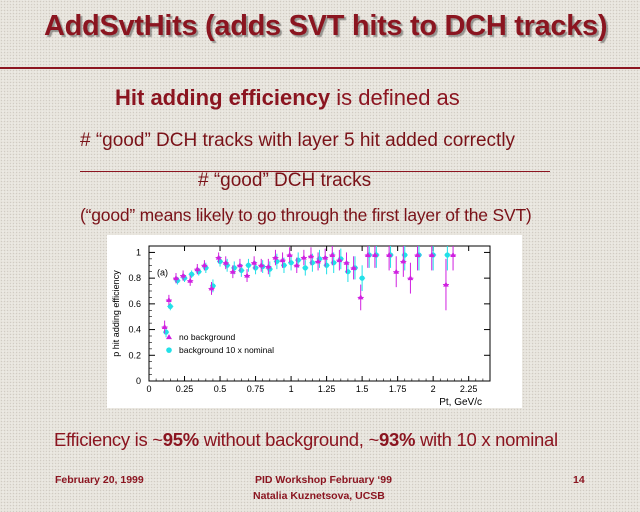 The image size is (640, 512). I want to click on summary-middle: without background, ~, so click(289, 439).